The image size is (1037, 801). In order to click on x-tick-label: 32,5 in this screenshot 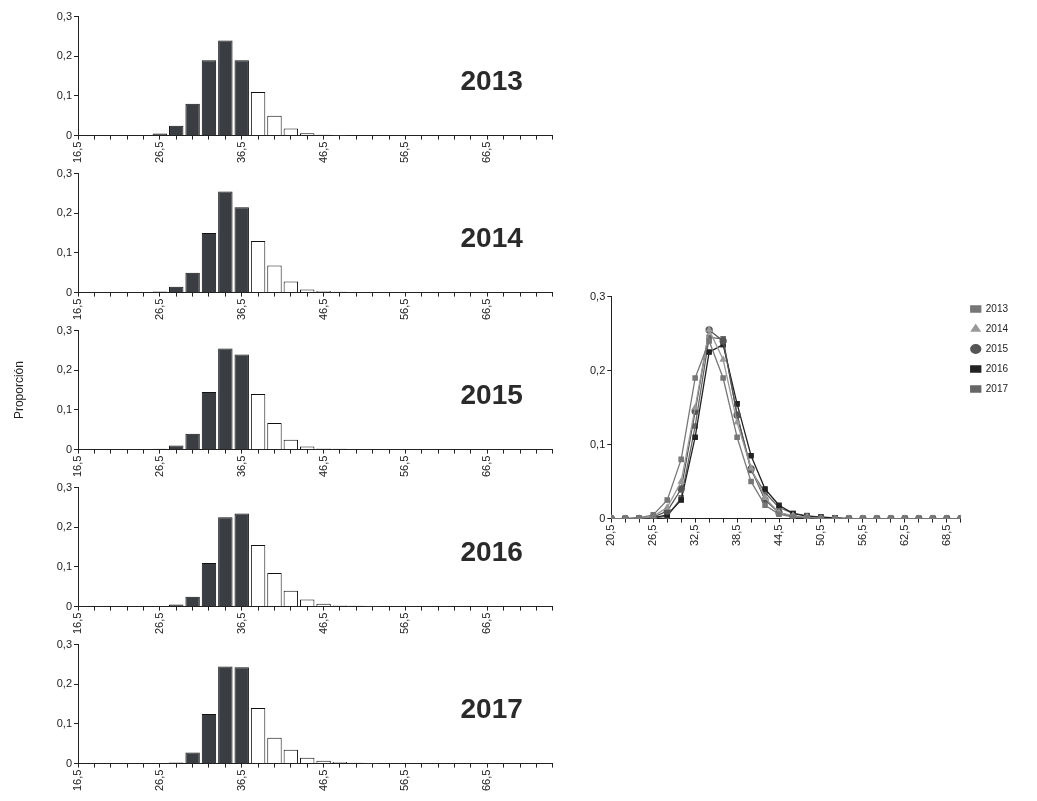, I will do `click(694, 535)`.